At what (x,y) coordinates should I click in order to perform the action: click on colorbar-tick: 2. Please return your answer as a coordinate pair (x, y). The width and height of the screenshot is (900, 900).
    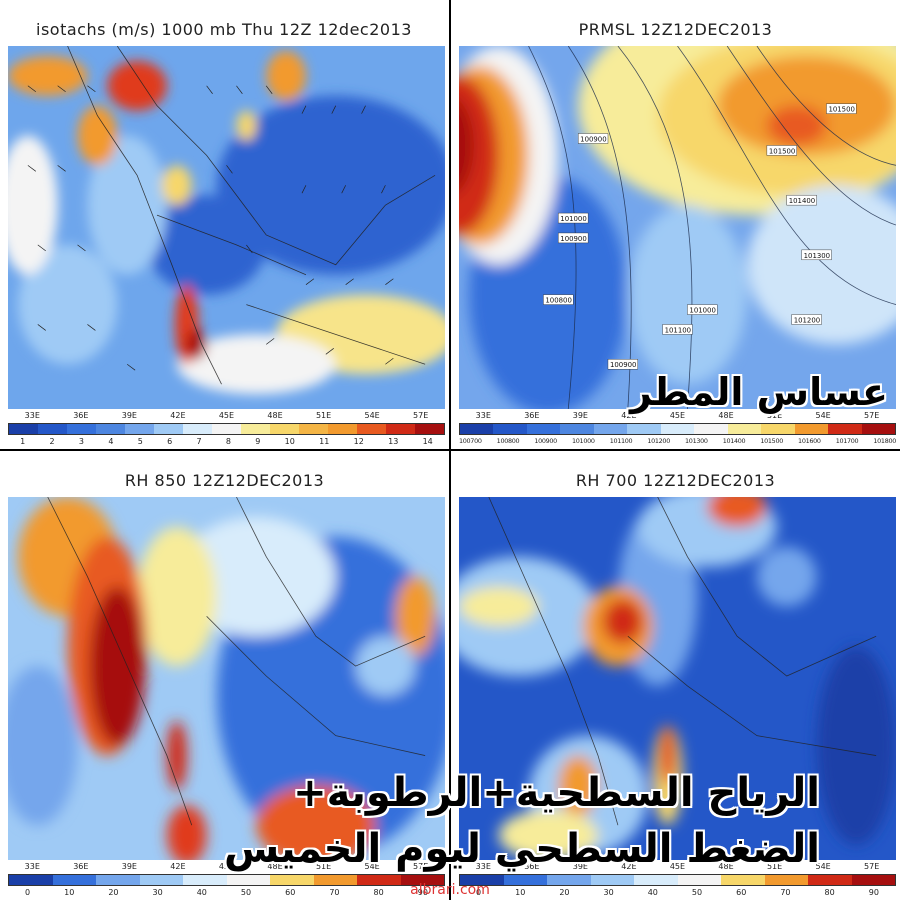
    Looking at the image, I should click on (52, 441).